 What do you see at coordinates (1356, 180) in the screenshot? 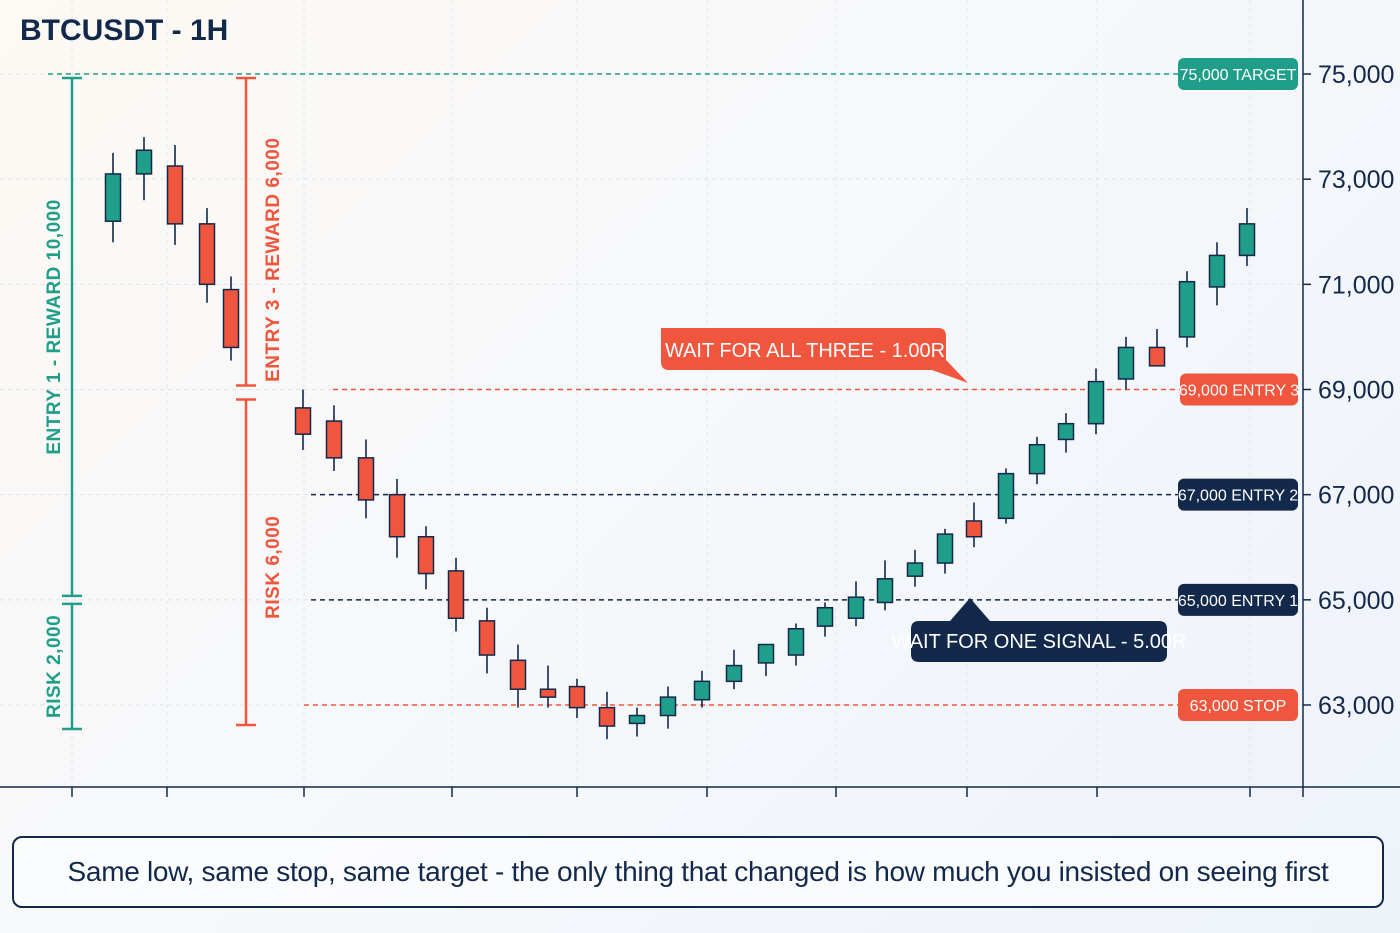
I see `y-tick-label: 73,000` at bounding box center [1356, 180].